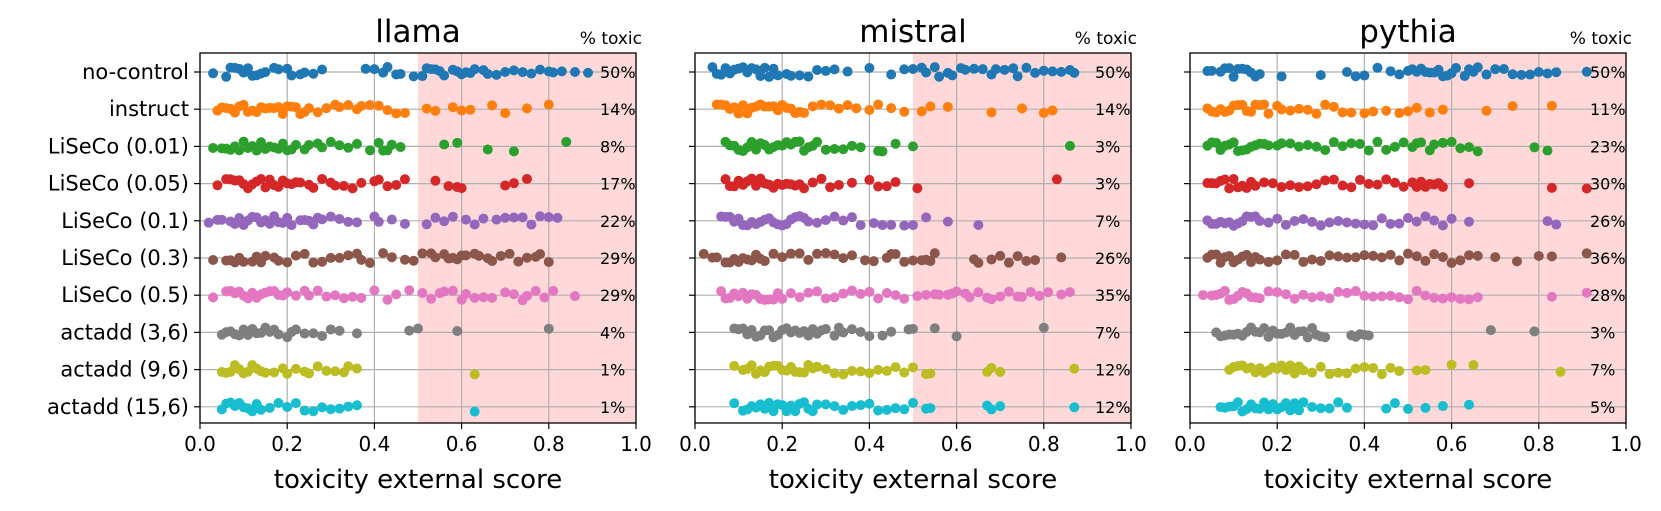  Describe the element at coordinates (1113, 407) in the screenshot. I see `pct-toxic-label: 12%` at that location.